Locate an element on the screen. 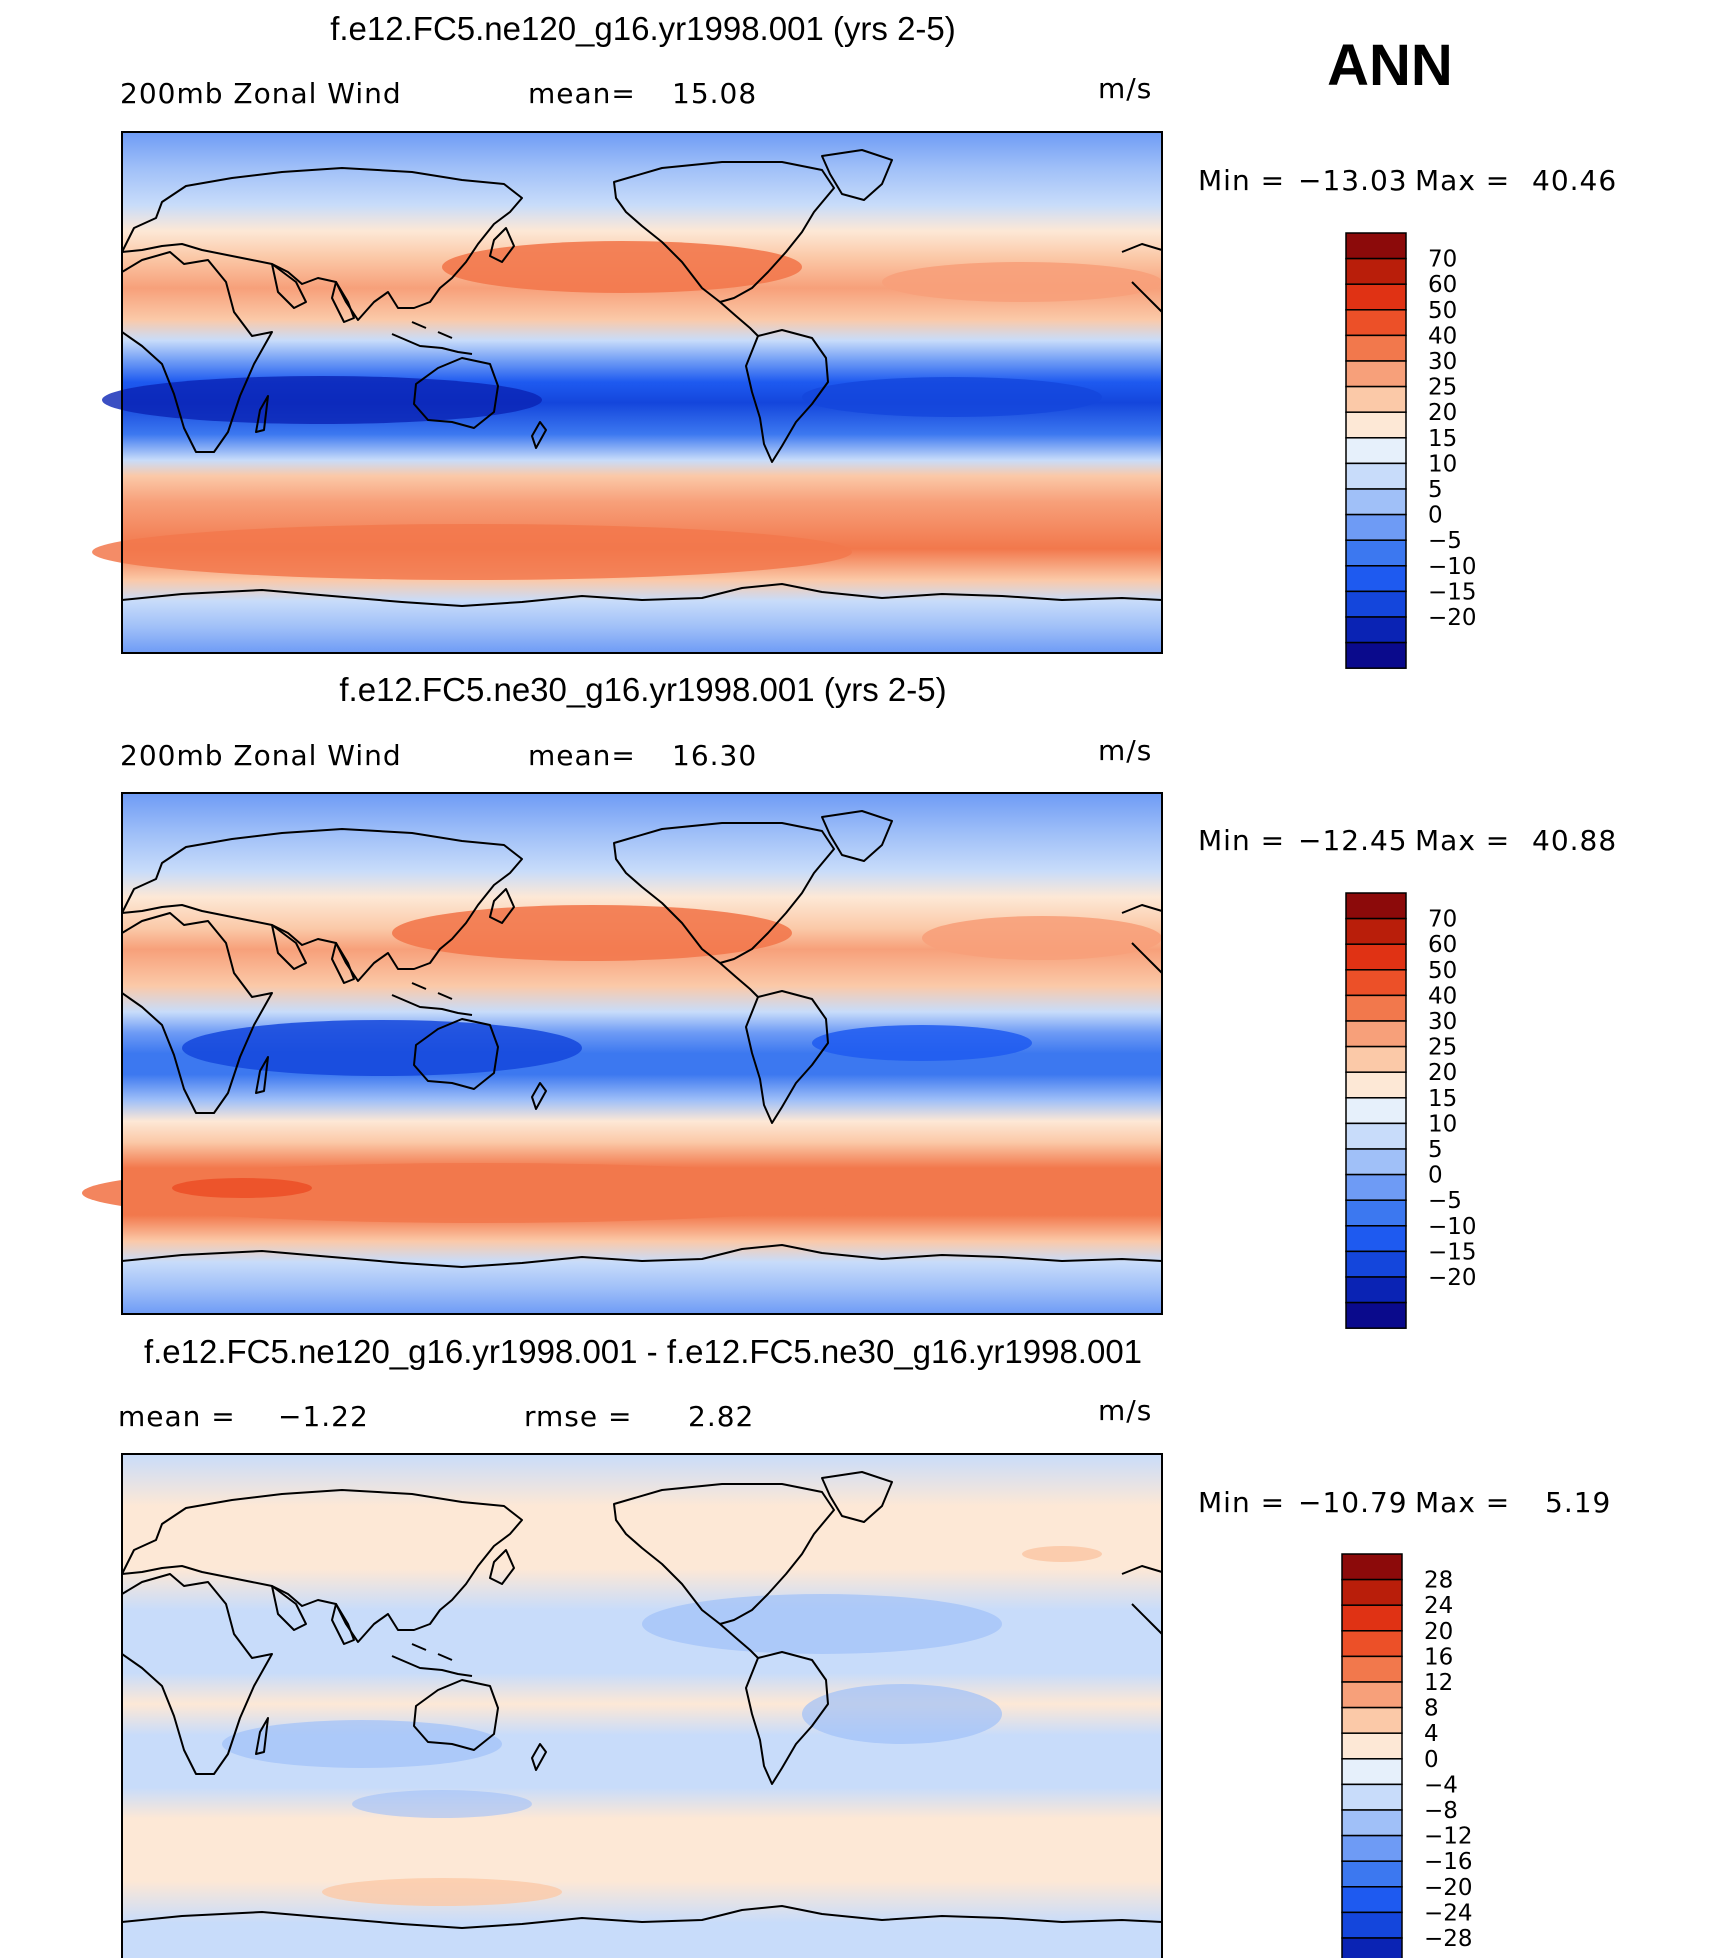  season-label: ANN is located at coordinates (1390, 65).